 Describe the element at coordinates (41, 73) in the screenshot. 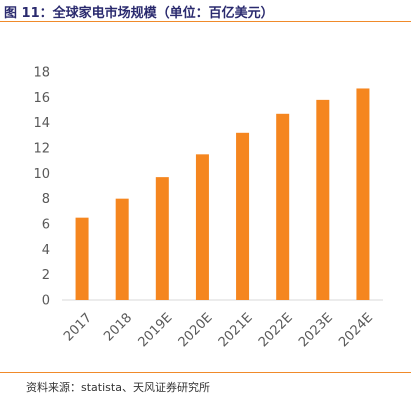

I see `y-tick-label: 18` at that location.